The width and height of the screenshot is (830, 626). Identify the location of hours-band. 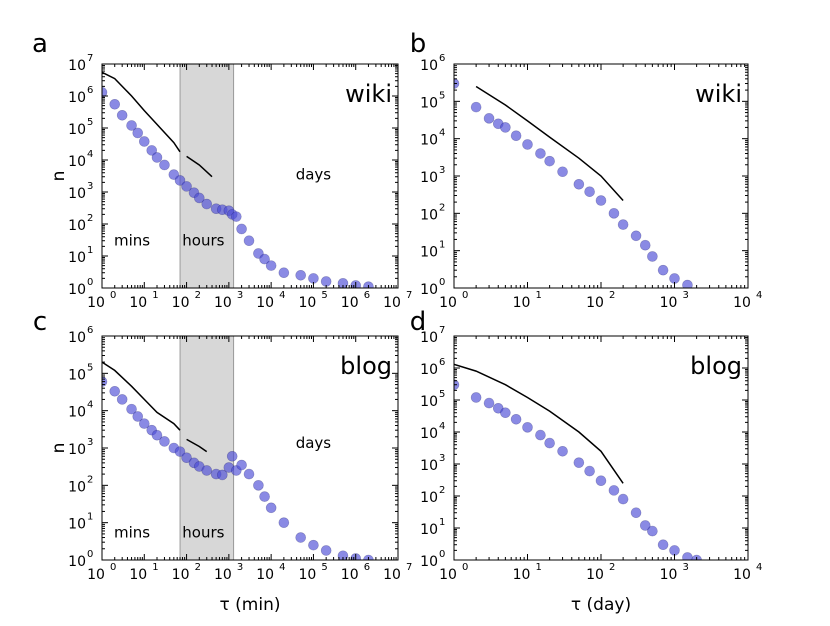
(207, 448).